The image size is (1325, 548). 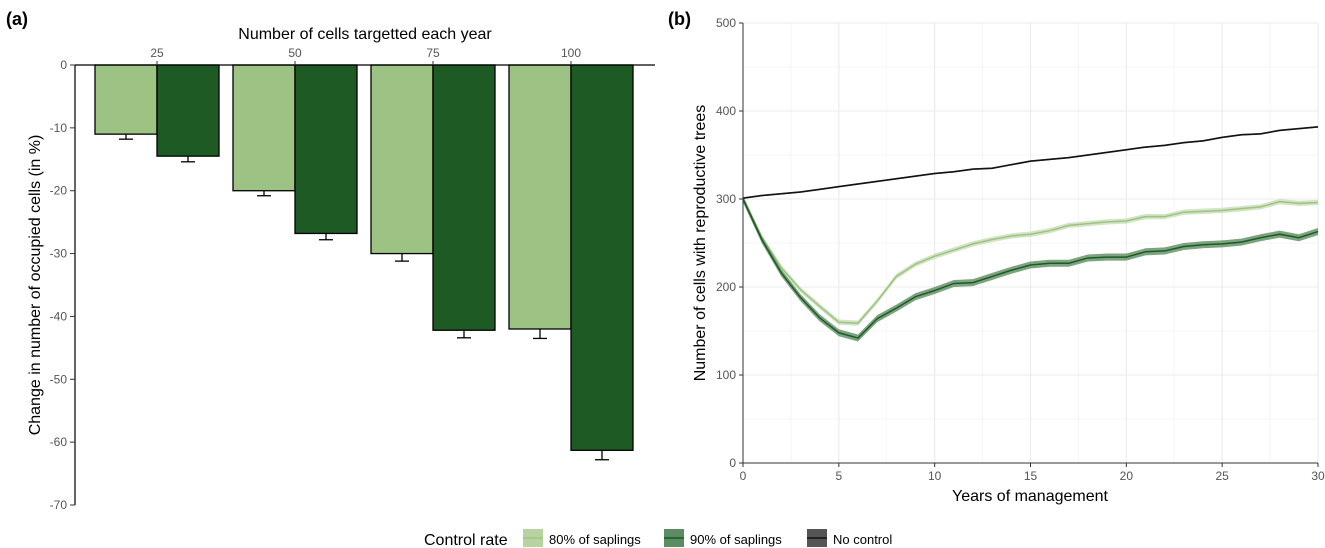 What do you see at coordinates (59, 316) in the screenshot?
I see `y-tick-label: -40` at bounding box center [59, 316].